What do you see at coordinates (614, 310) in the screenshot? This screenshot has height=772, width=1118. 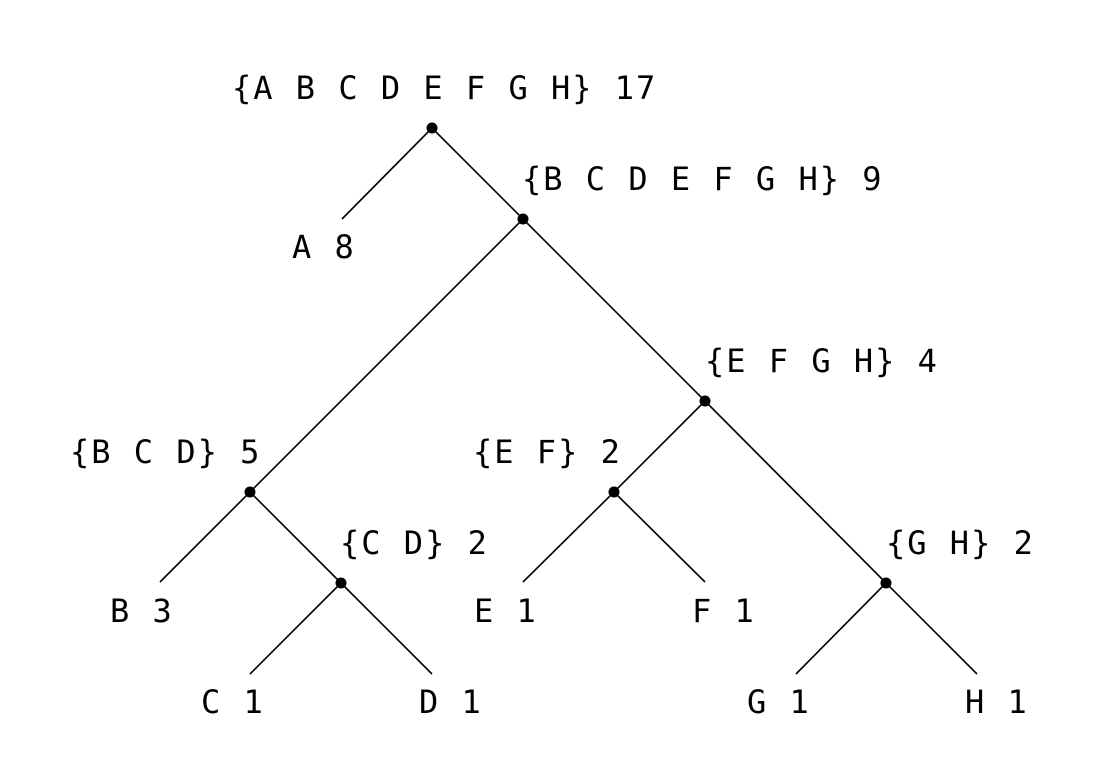 I see `edge-bcdefgh-efgh` at bounding box center [614, 310].